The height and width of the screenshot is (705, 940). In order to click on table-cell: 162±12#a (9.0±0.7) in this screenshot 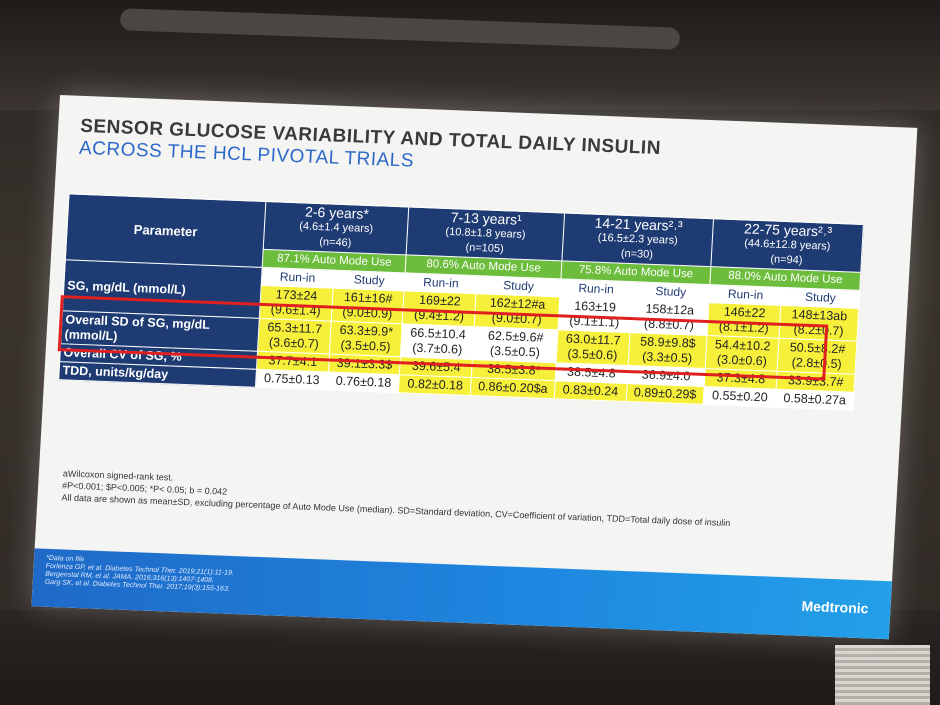, I will do `click(517, 311)`.